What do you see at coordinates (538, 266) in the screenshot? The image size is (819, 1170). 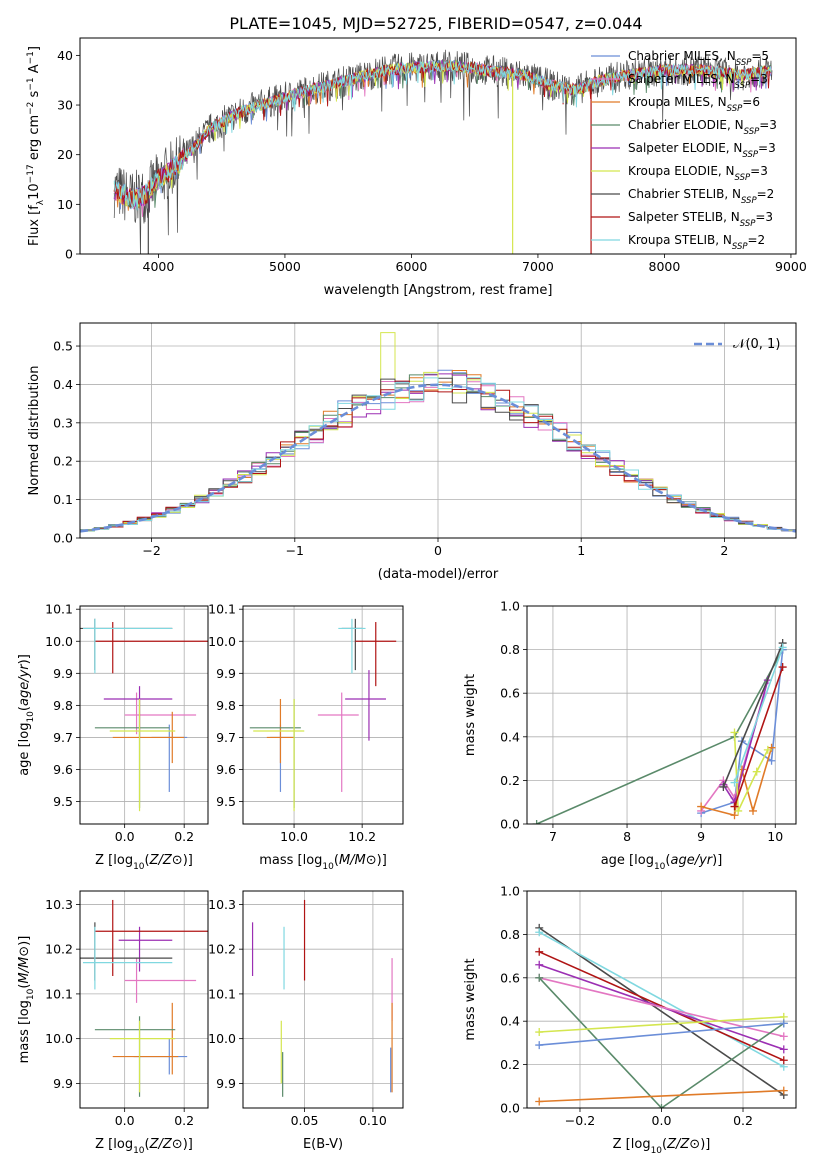 I see `x-tick-label: 7000` at bounding box center [538, 266].